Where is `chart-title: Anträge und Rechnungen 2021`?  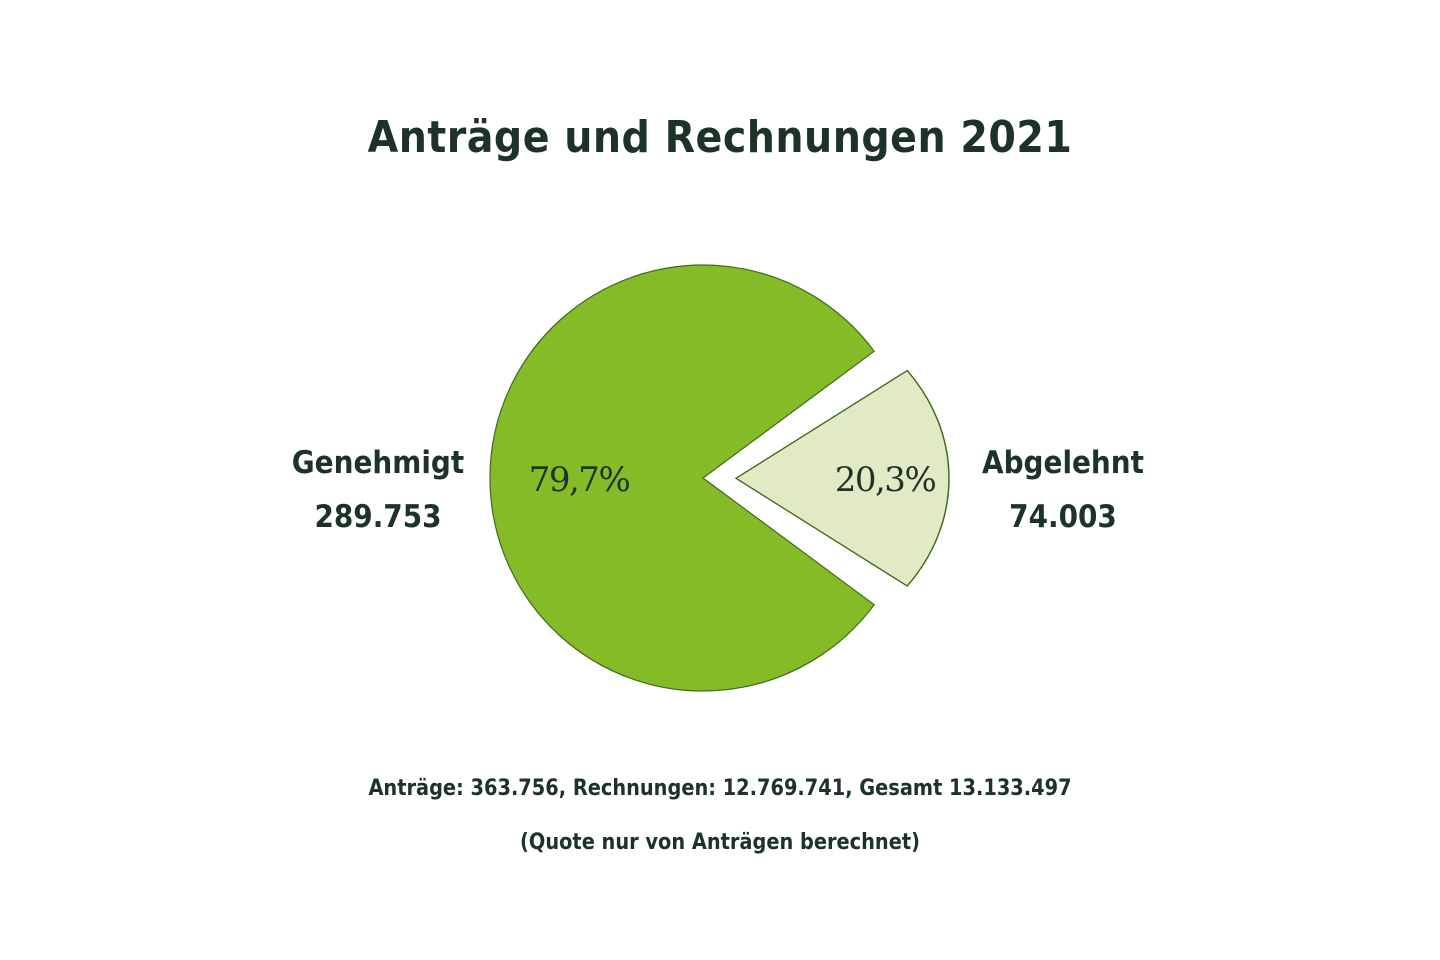 chart-title: Anträge und Rechnungen 2021 is located at coordinates (720, 137).